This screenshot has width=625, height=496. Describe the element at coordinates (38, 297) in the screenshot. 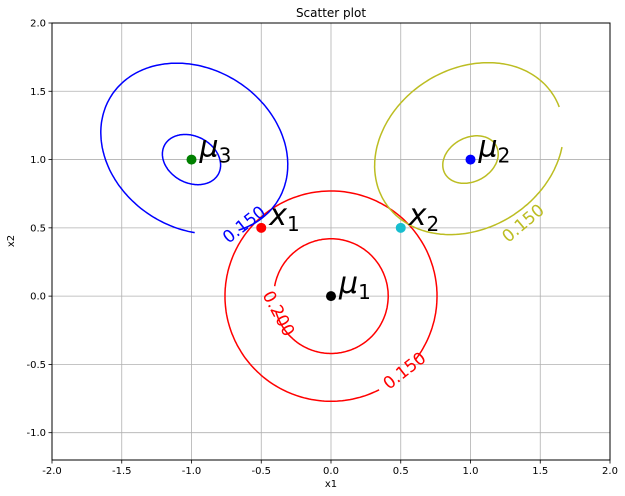

I see `y-tick-label: 0.0` at that location.